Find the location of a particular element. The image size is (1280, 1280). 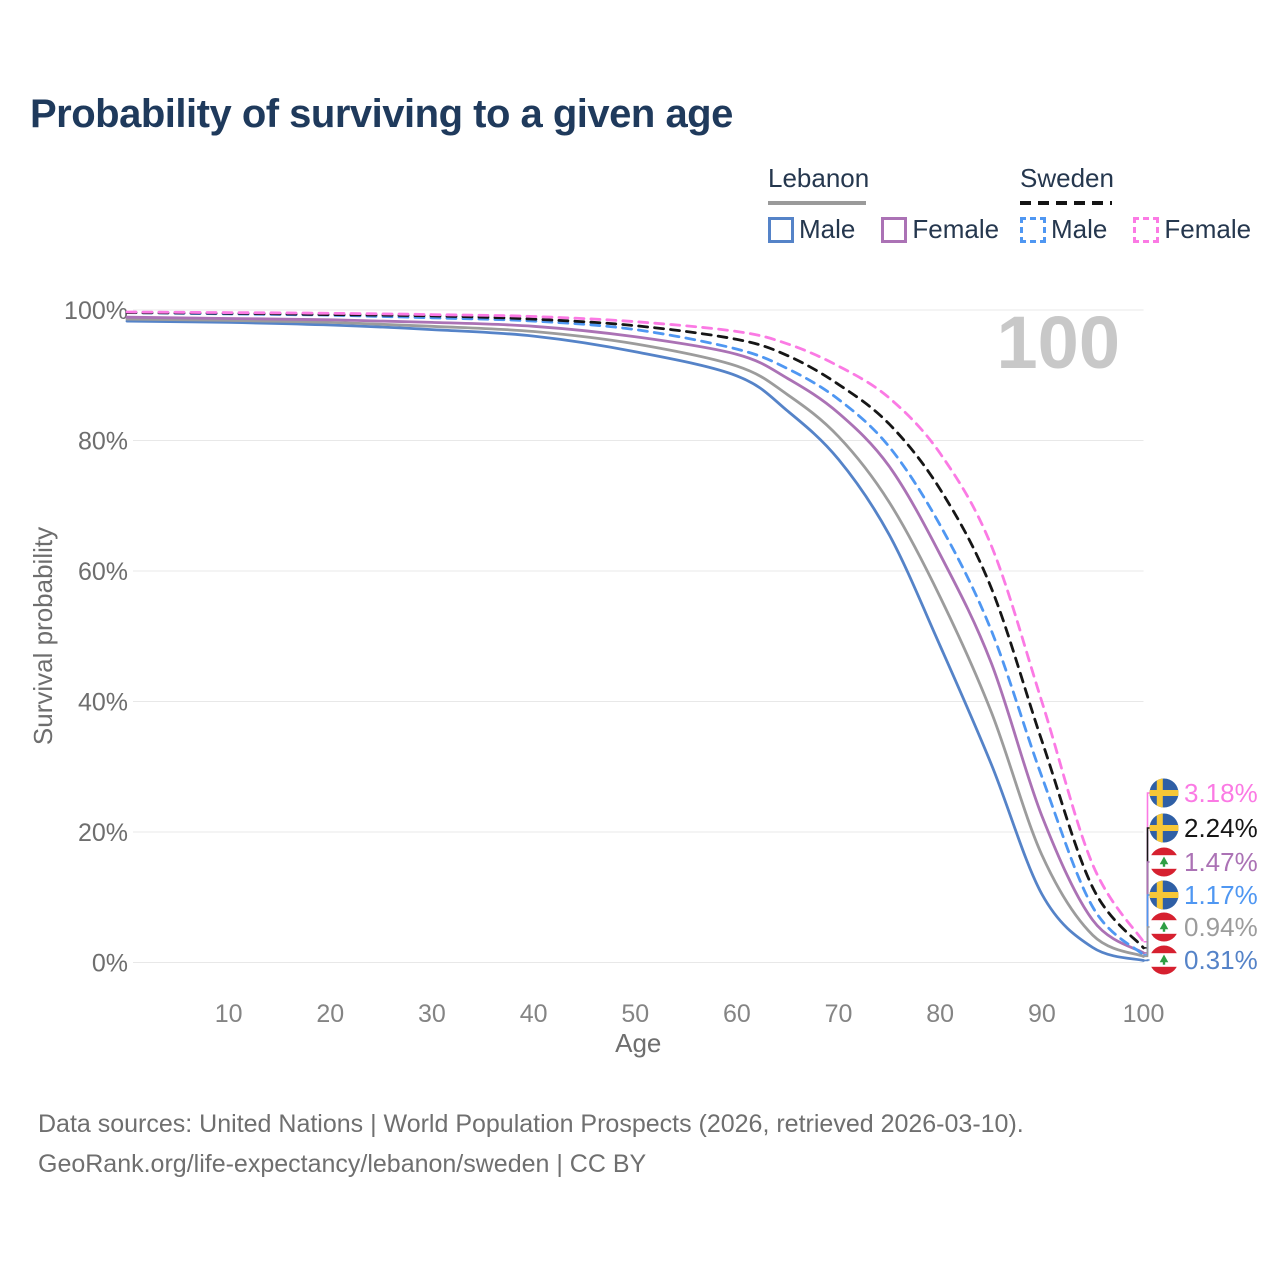

x-tick-label: 50 is located at coordinates (635, 1014).